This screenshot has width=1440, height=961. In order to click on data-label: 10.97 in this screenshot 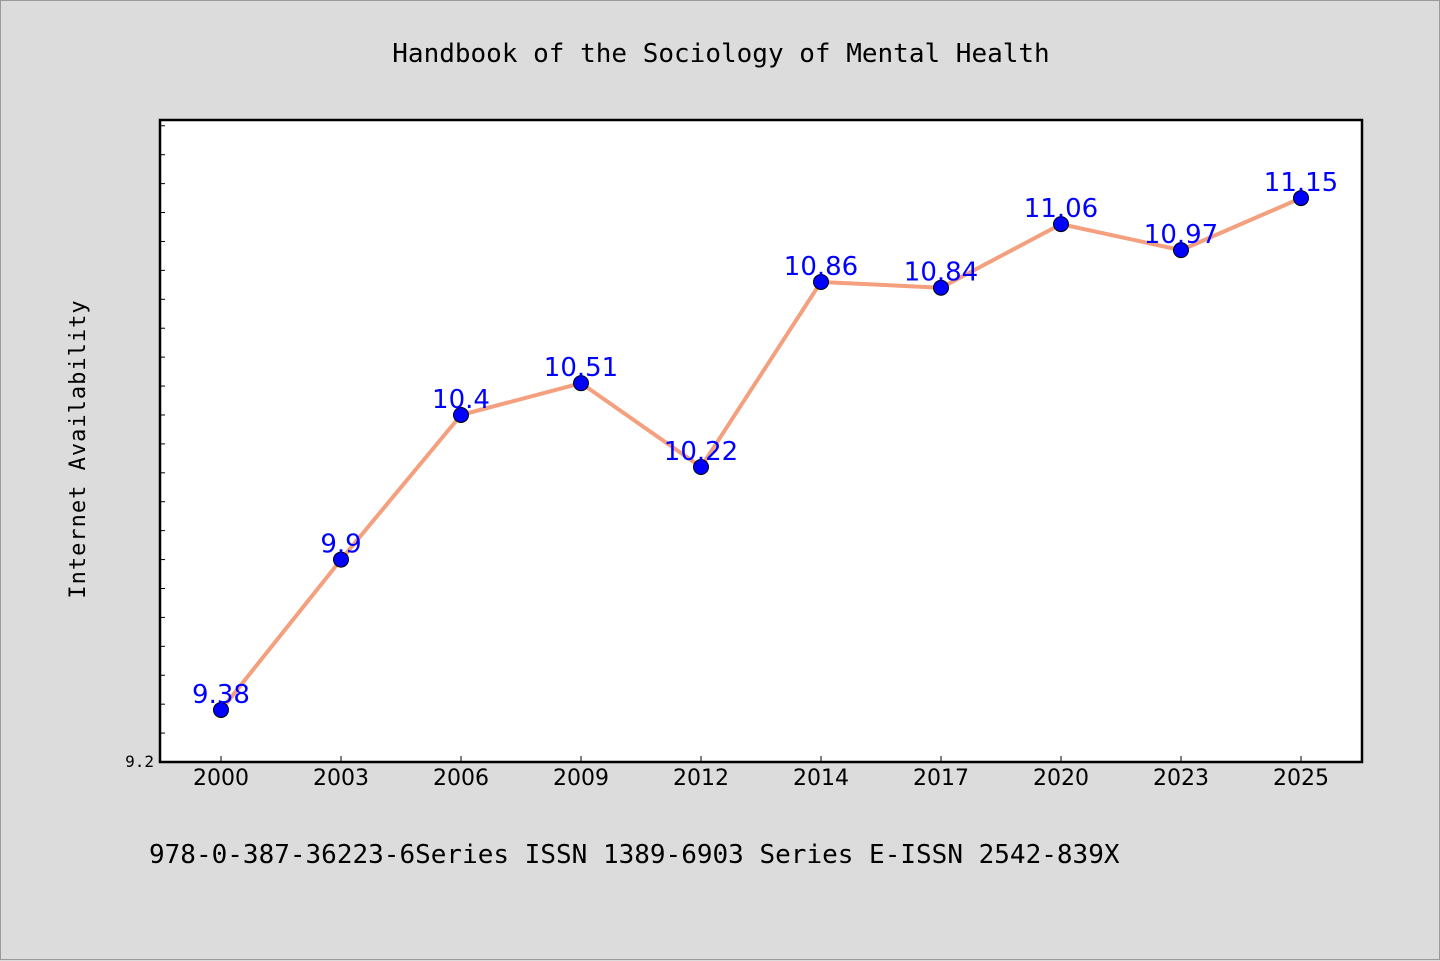, I will do `click(1181, 235)`.